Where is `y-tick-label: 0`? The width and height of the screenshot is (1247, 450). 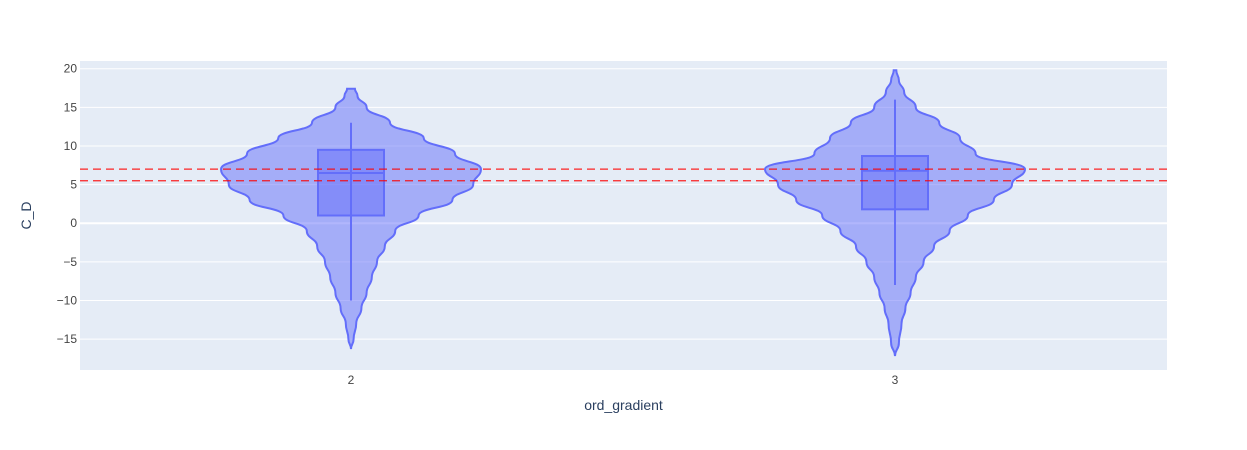
y-tick-label: 0 is located at coordinates (73, 223).